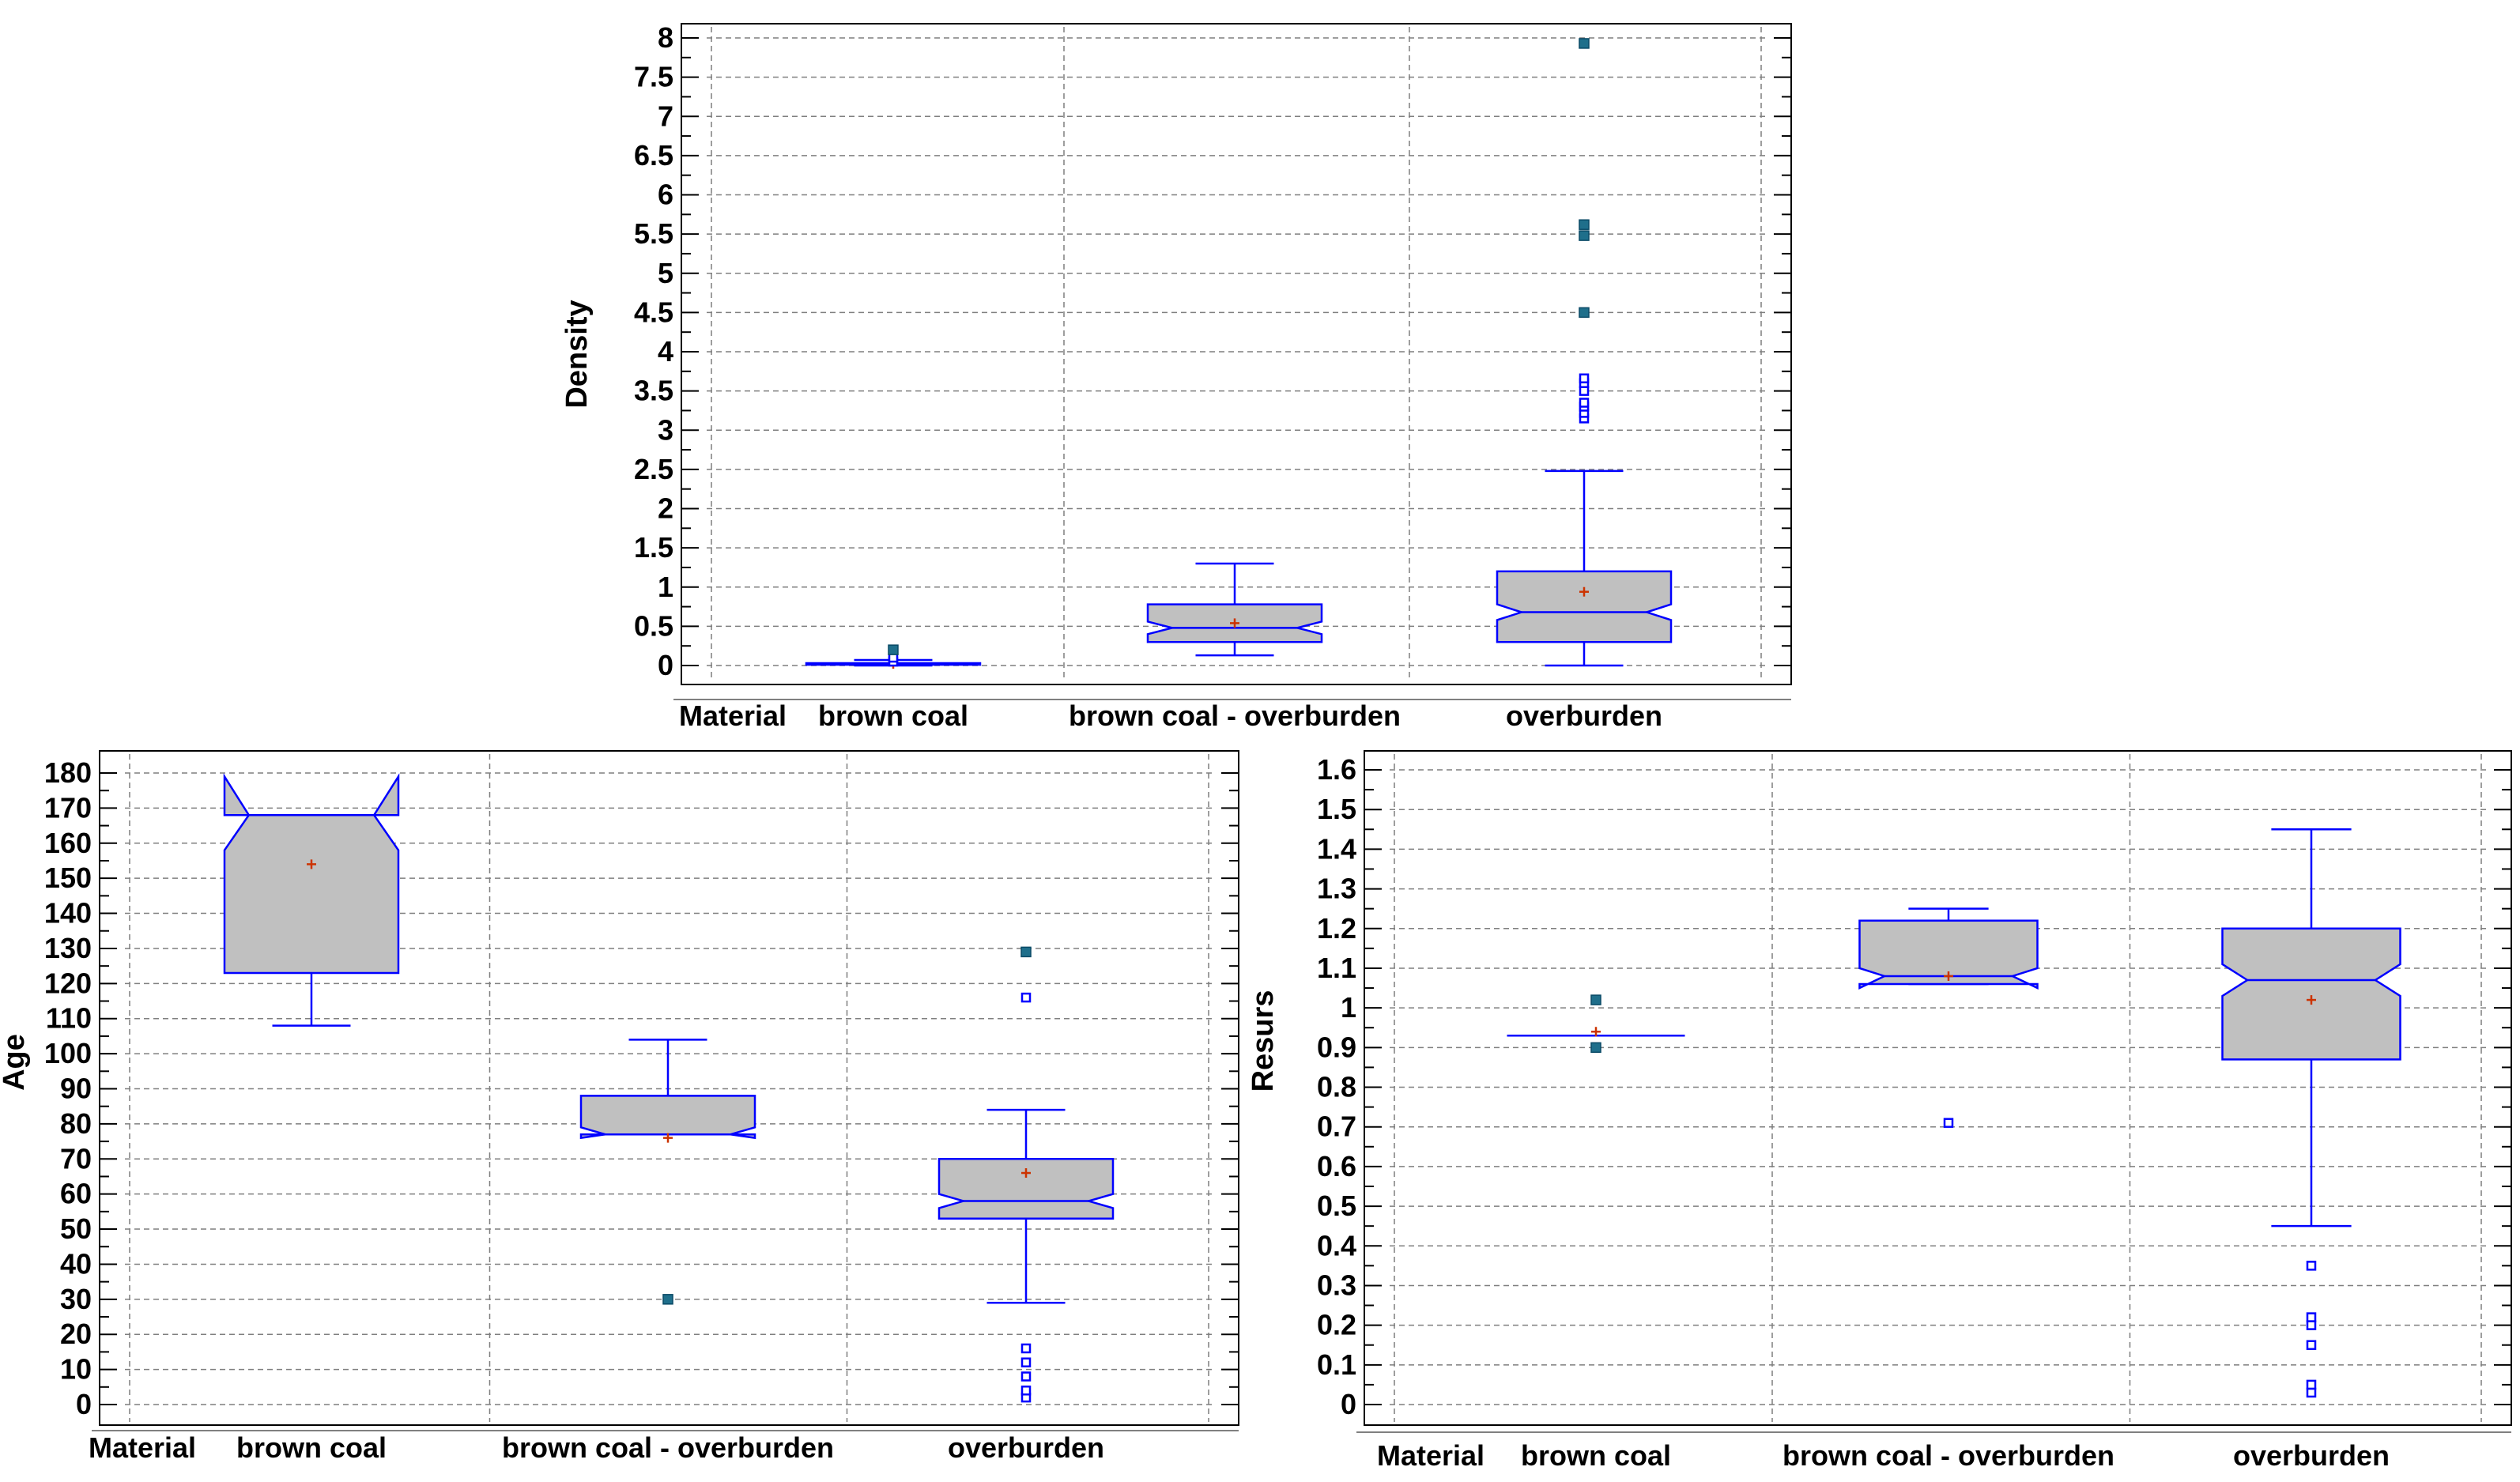 The image size is (2520, 1482). I want to click on age-ytick-label: 50, so click(76, 1228).